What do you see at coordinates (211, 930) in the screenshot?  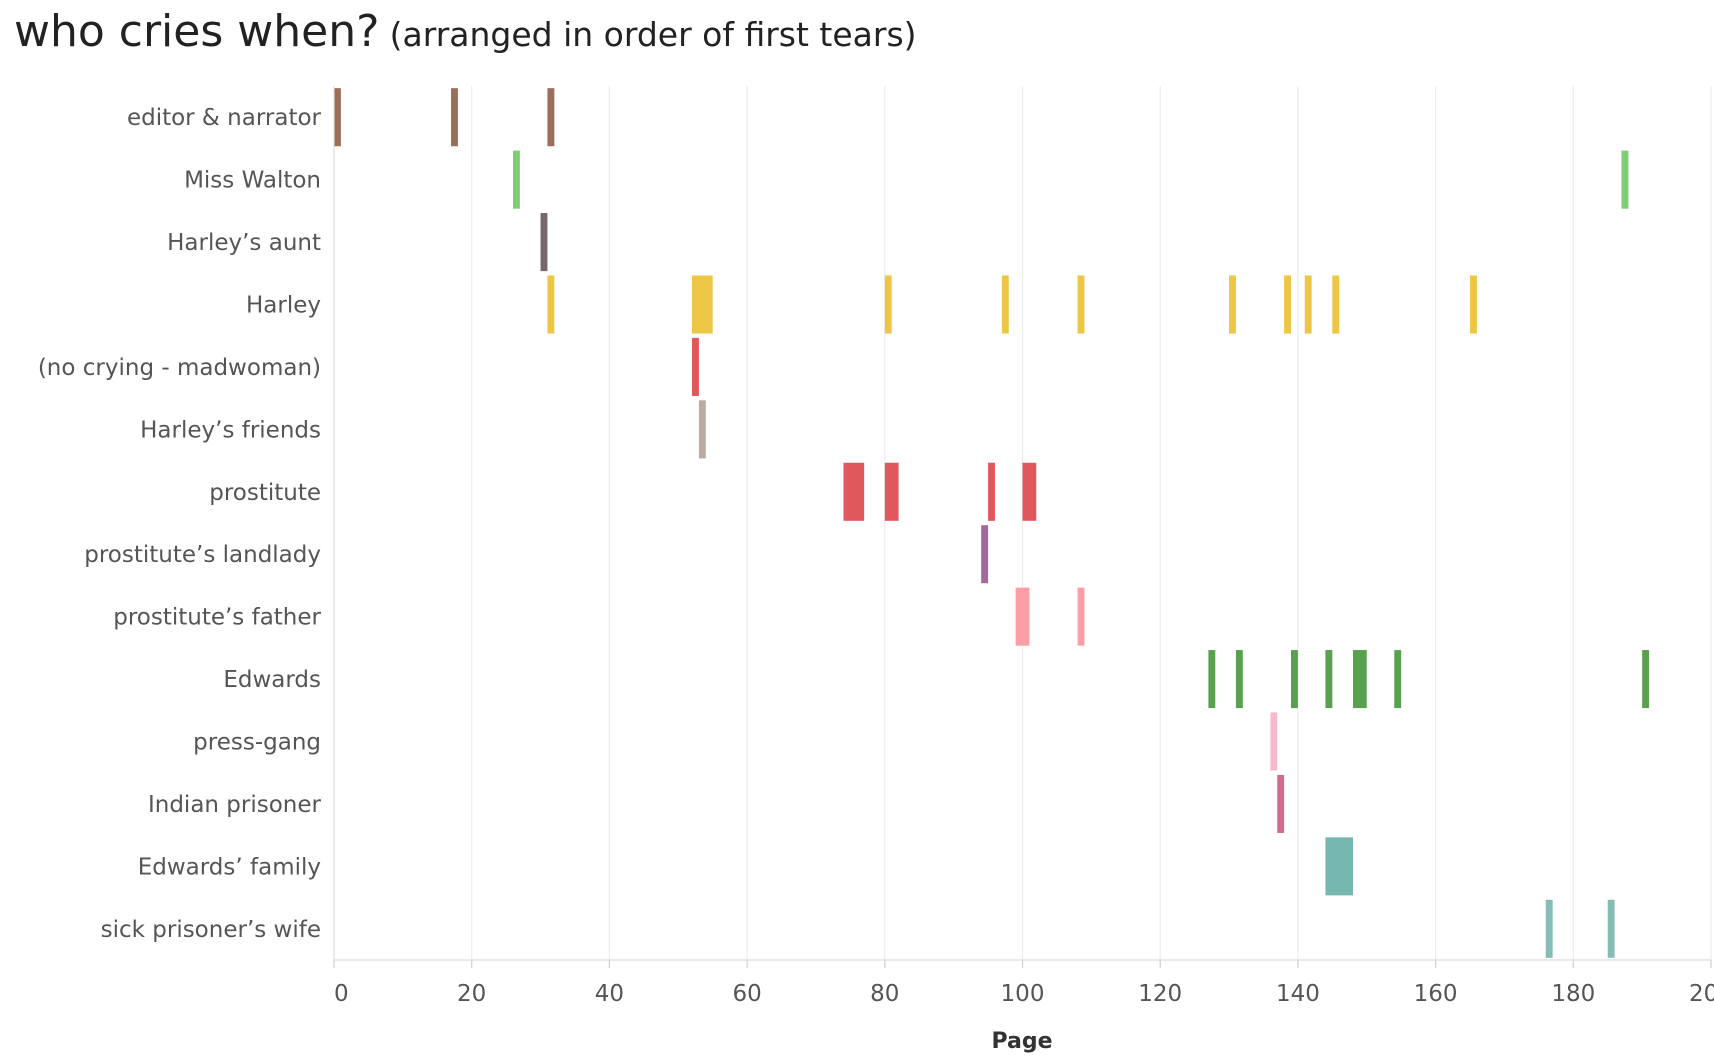 I see `y-category-label: sick prisoner’s wife` at bounding box center [211, 930].